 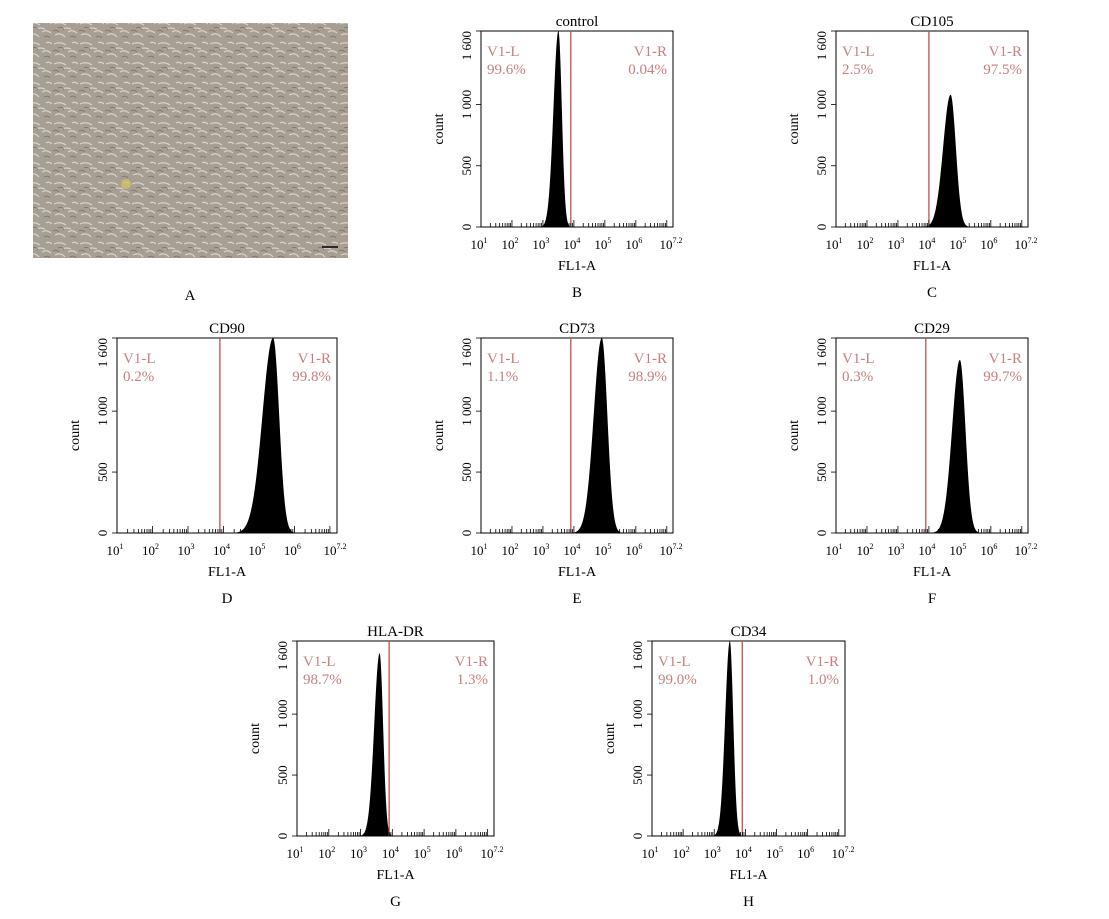 I want to click on gate-label-right-percent: 0.04%, so click(x=647, y=70).